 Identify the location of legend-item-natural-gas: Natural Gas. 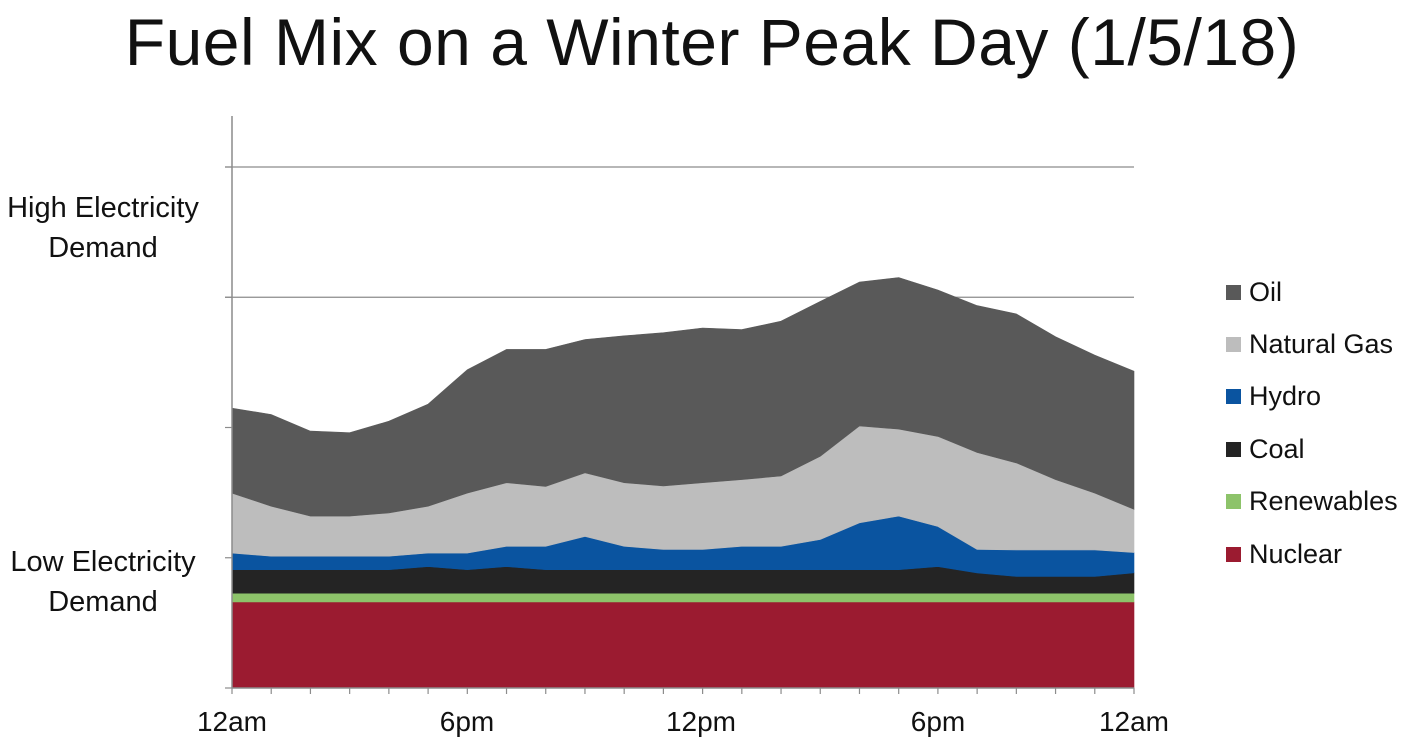
(1324, 344).